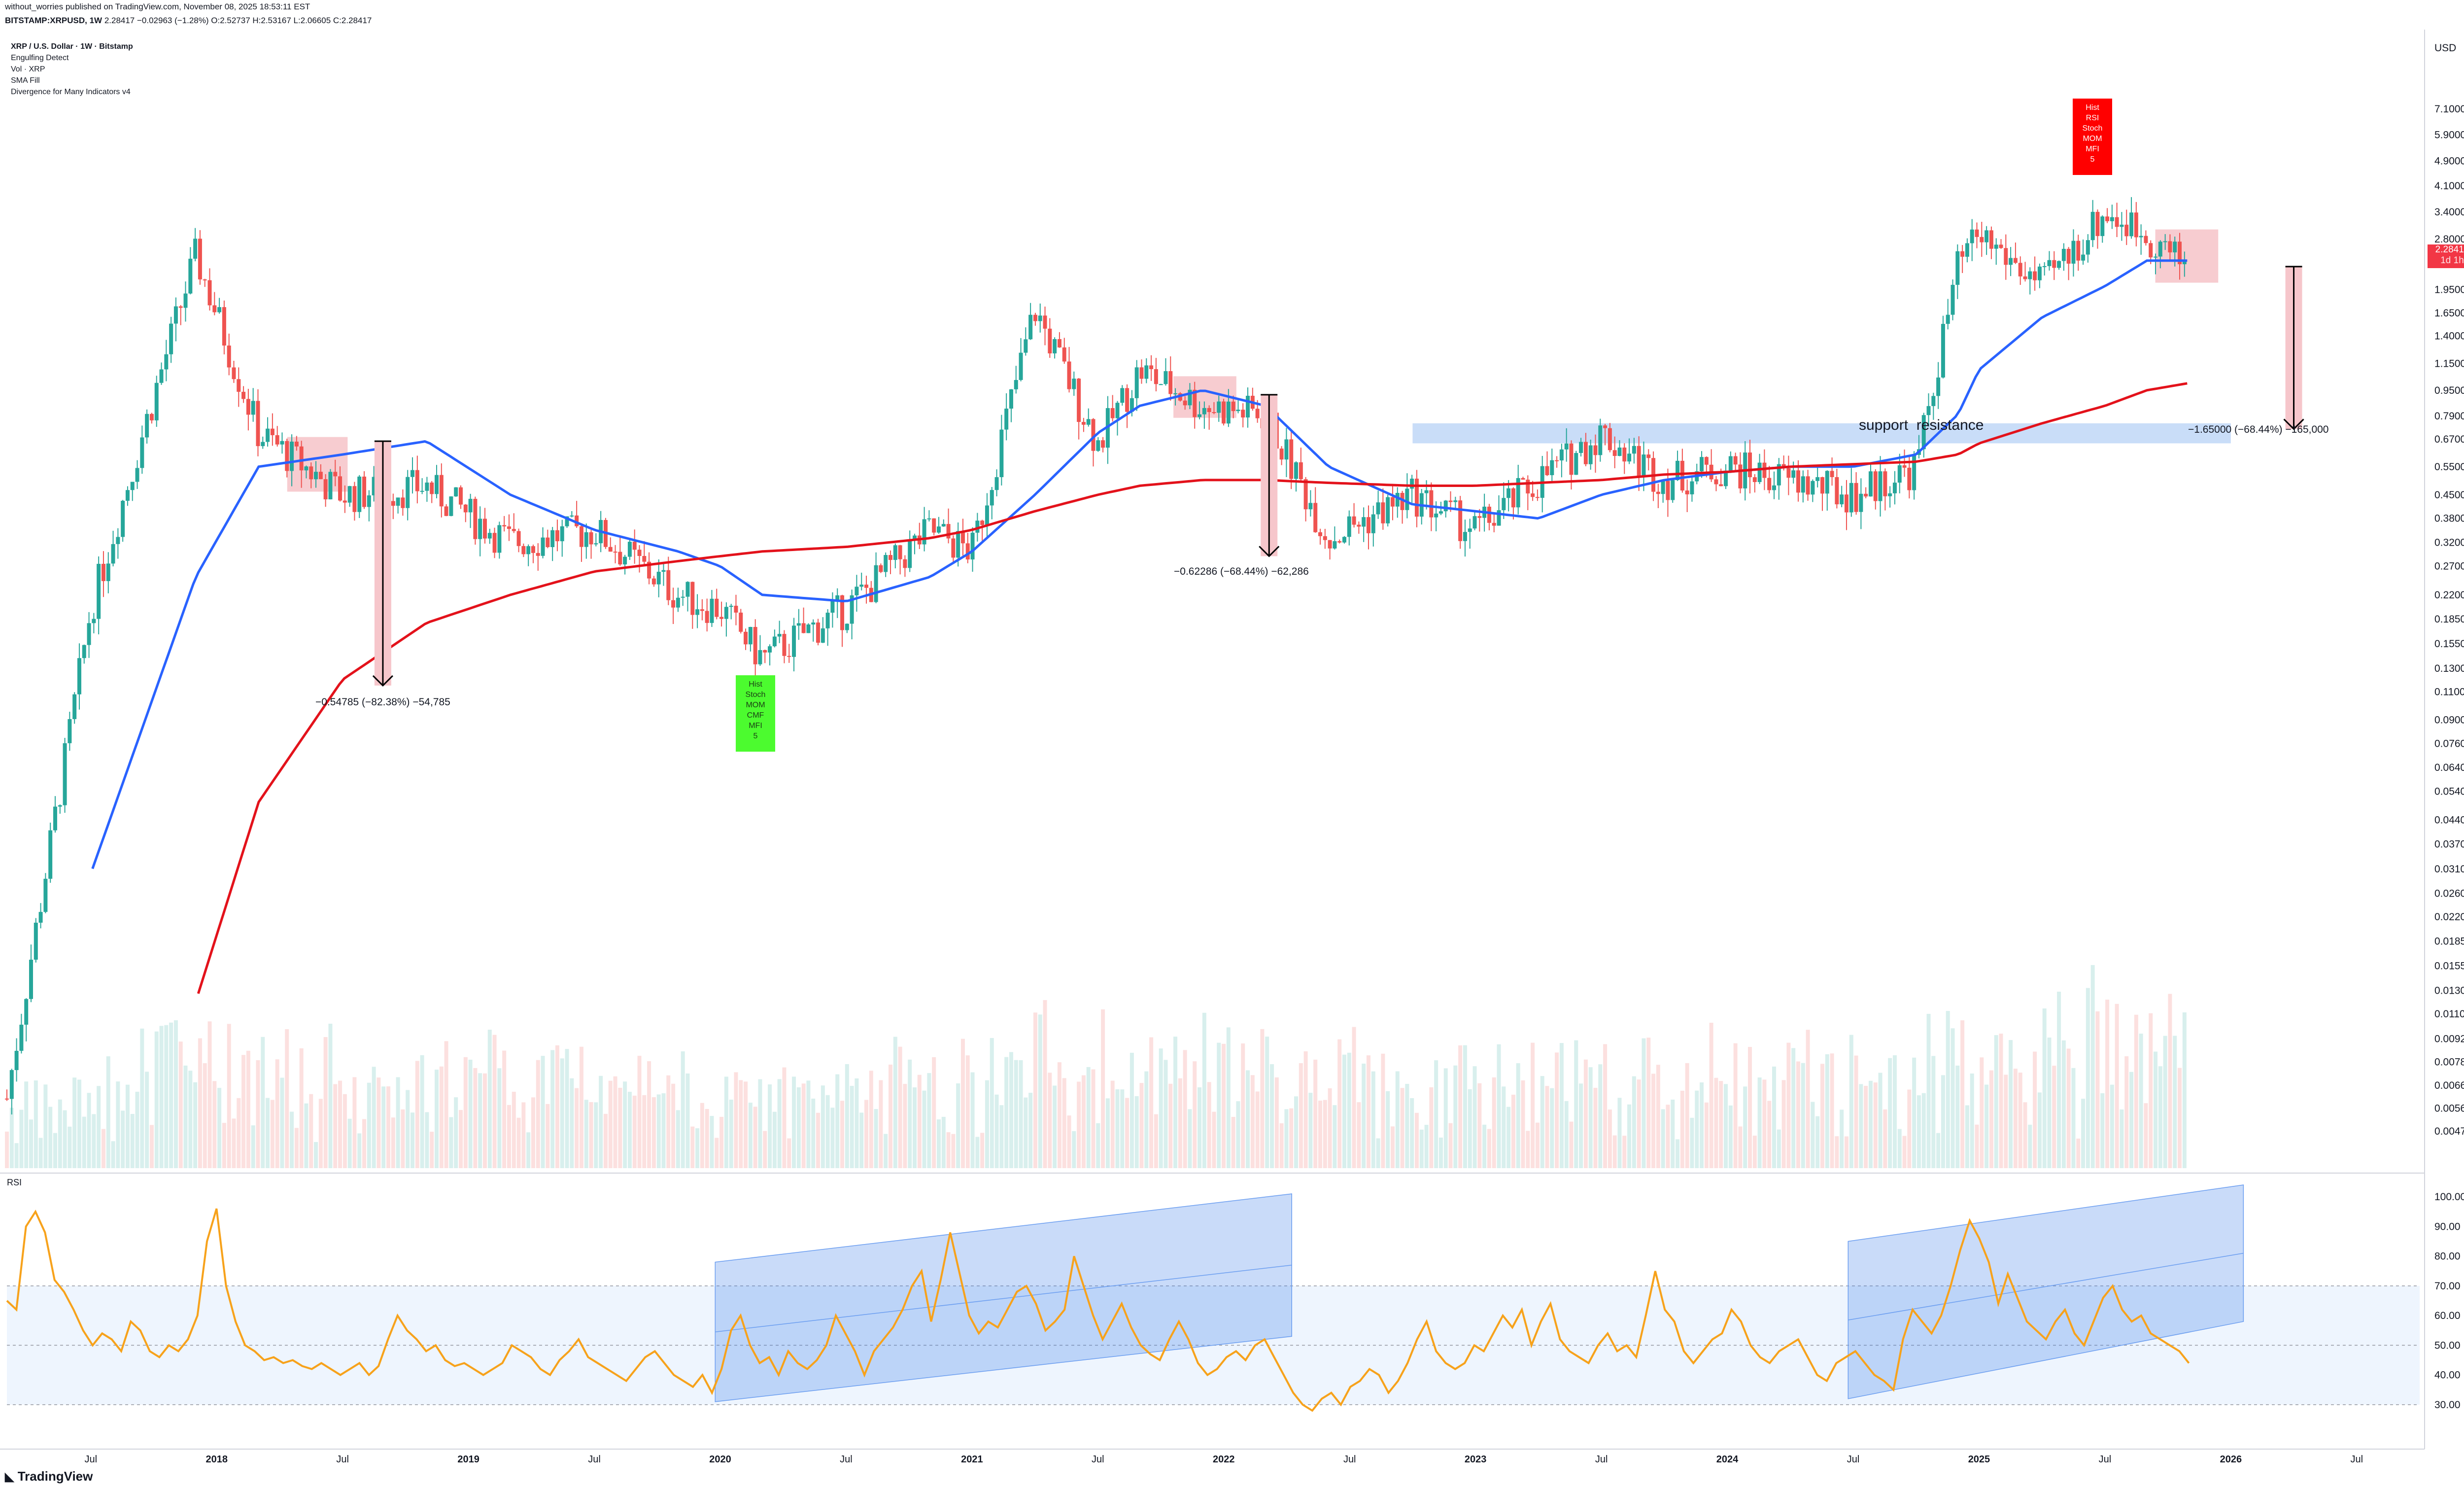 The height and width of the screenshot is (1490, 2464). I want to click on time-tick-label: 2020, so click(720, 1459).